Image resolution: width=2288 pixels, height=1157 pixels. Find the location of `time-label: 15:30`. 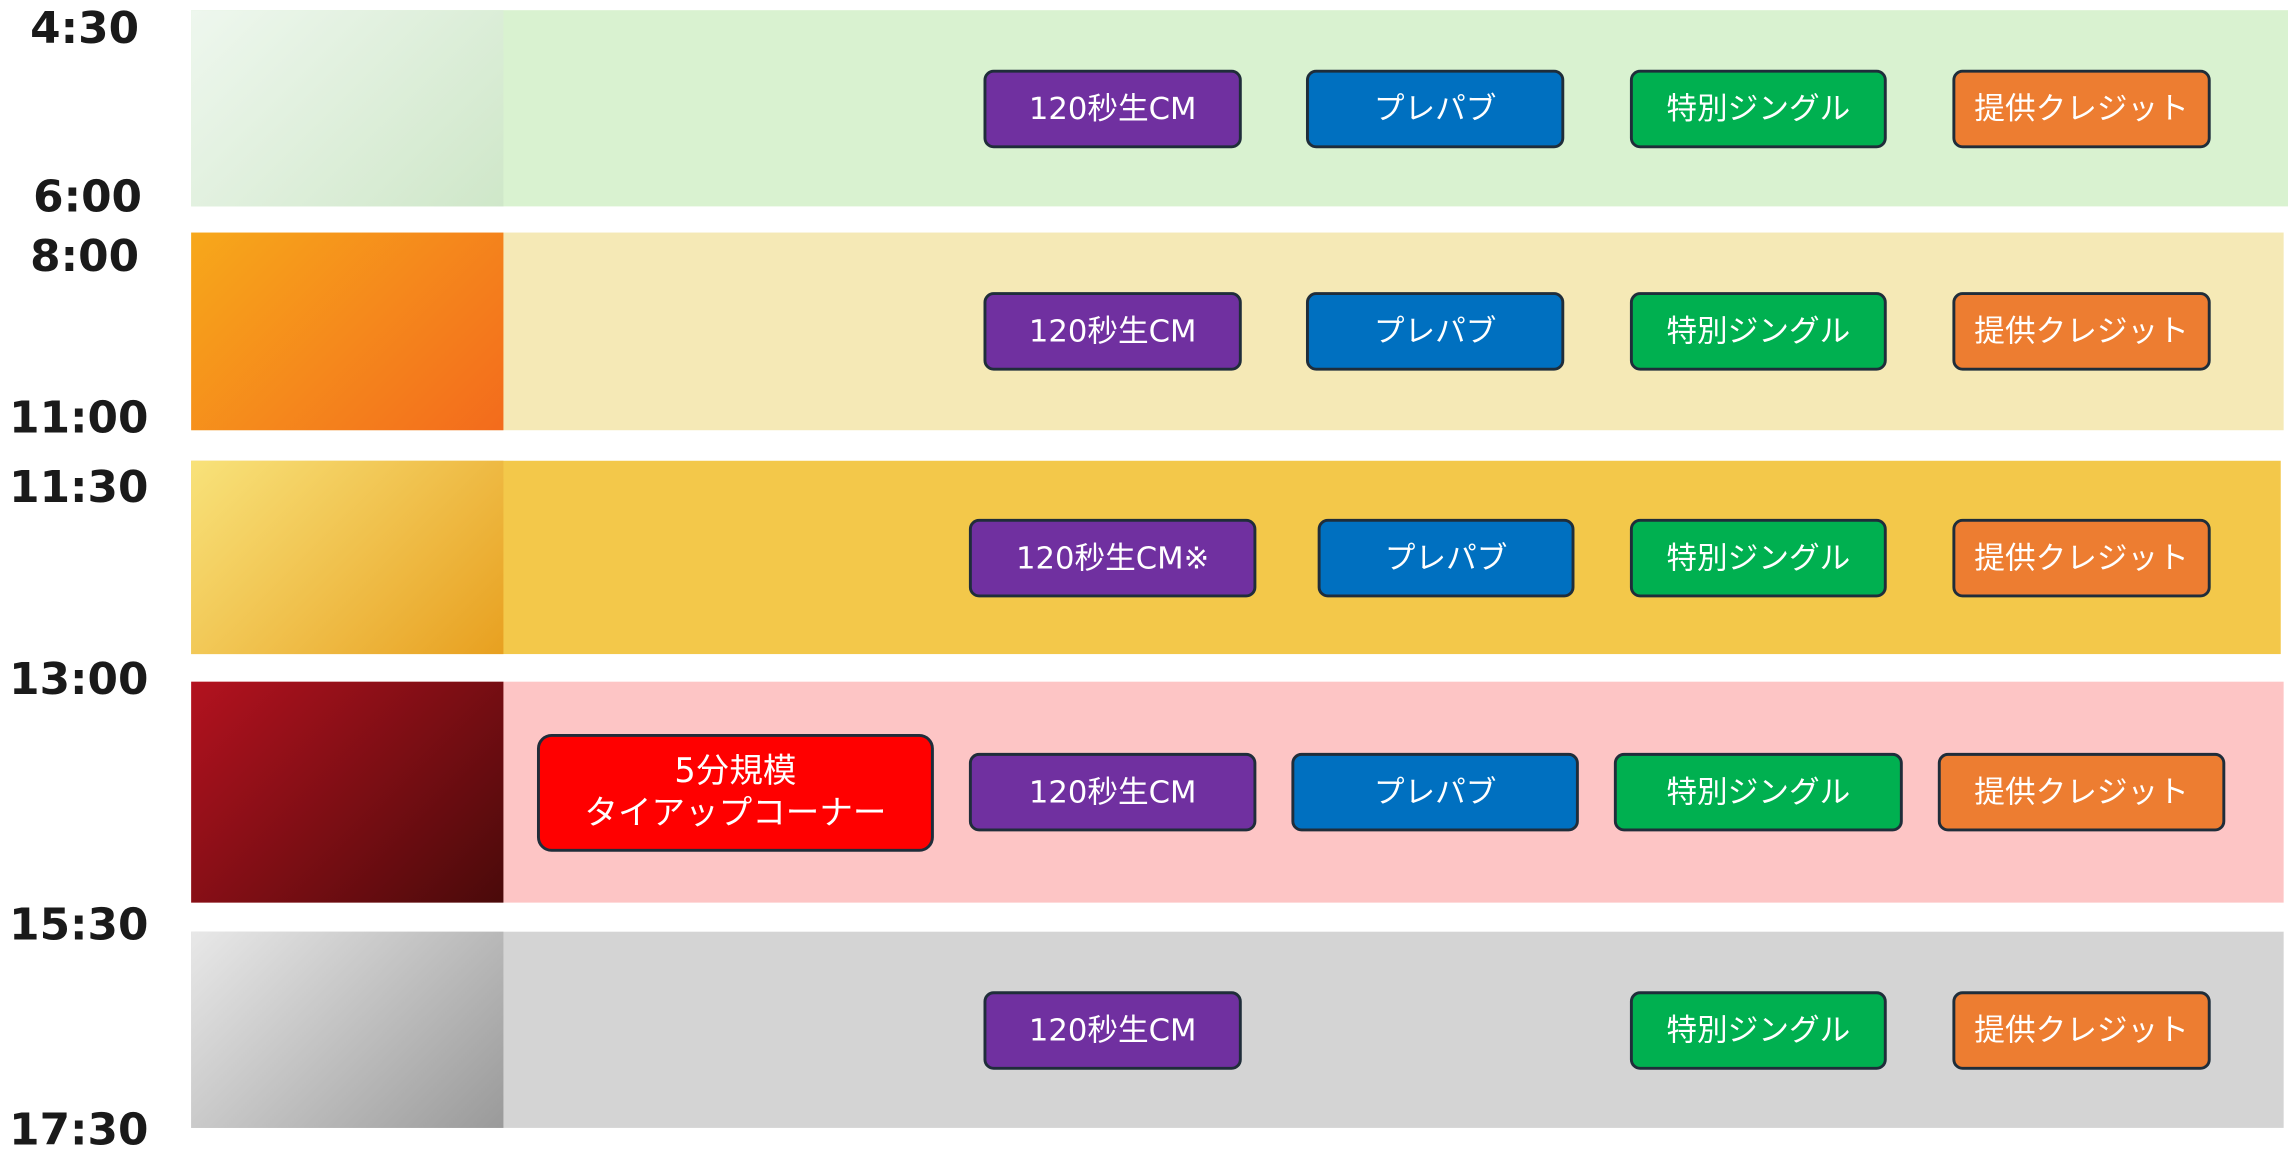

time-label: 15:30 is located at coordinates (79, 926).